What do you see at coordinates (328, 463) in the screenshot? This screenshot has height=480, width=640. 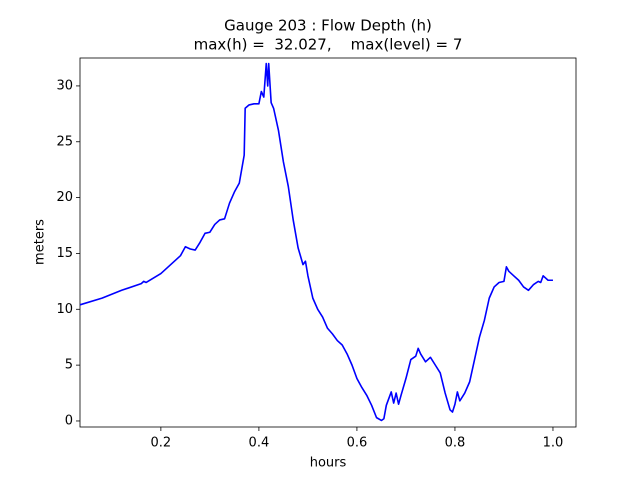 I see `x-axis-label: hours` at bounding box center [328, 463].